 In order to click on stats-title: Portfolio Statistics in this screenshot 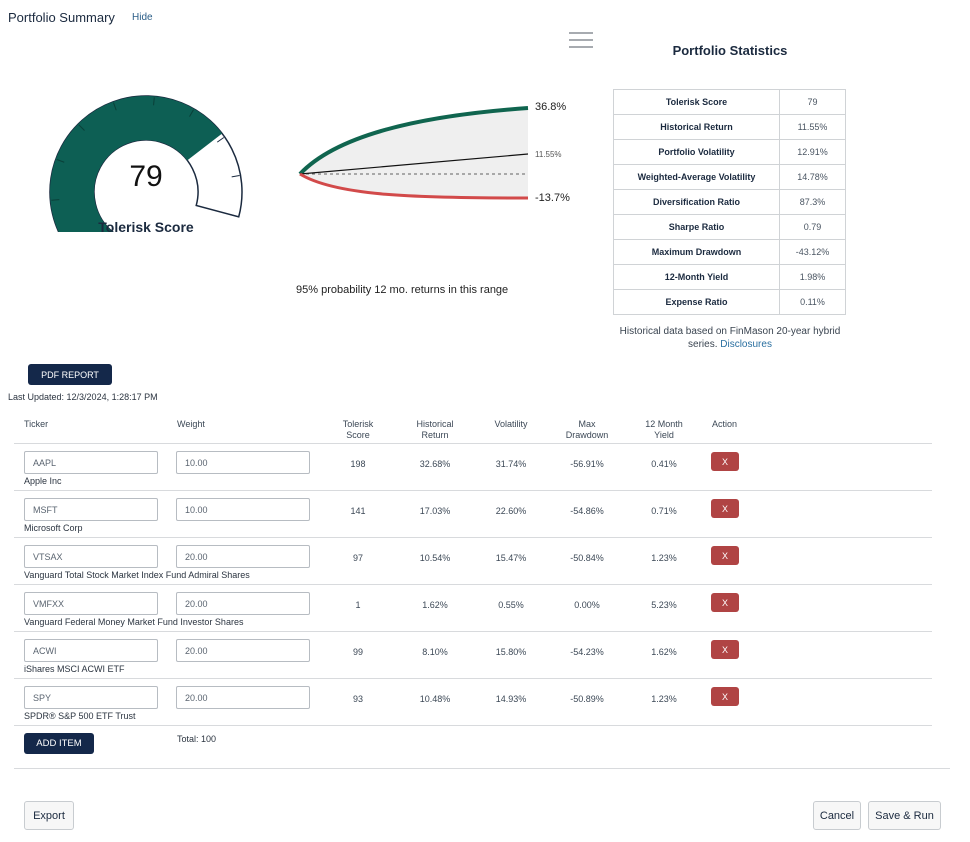, I will do `click(730, 50)`.